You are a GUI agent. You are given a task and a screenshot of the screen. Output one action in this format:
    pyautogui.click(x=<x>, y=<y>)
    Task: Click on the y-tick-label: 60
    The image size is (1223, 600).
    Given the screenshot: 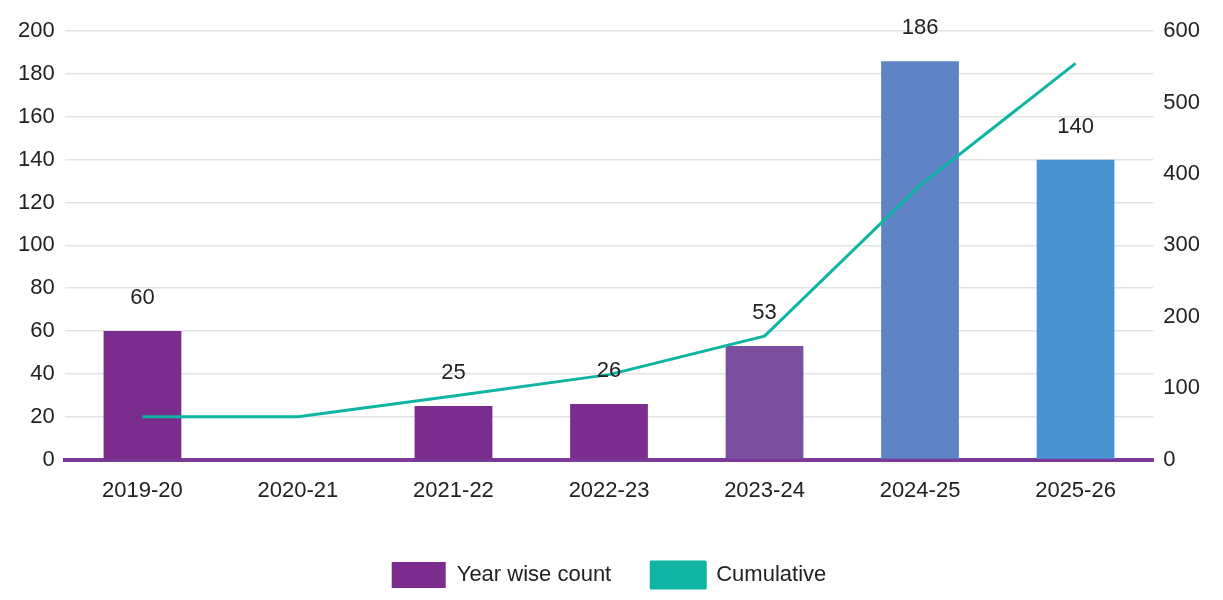 What is the action you would take?
    pyautogui.click(x=42, y=330)
    